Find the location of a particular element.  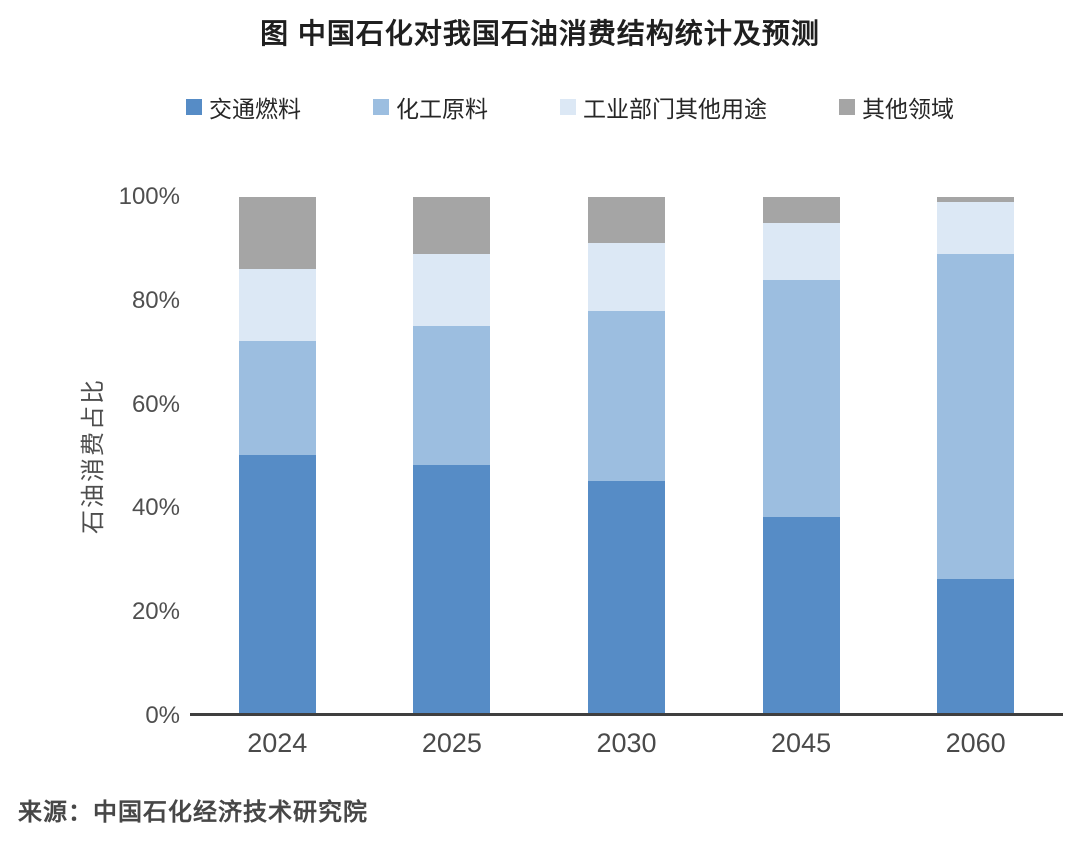

legend-item-industrial-other: 工业部门其他用途 is located at coordinates (663, 107).